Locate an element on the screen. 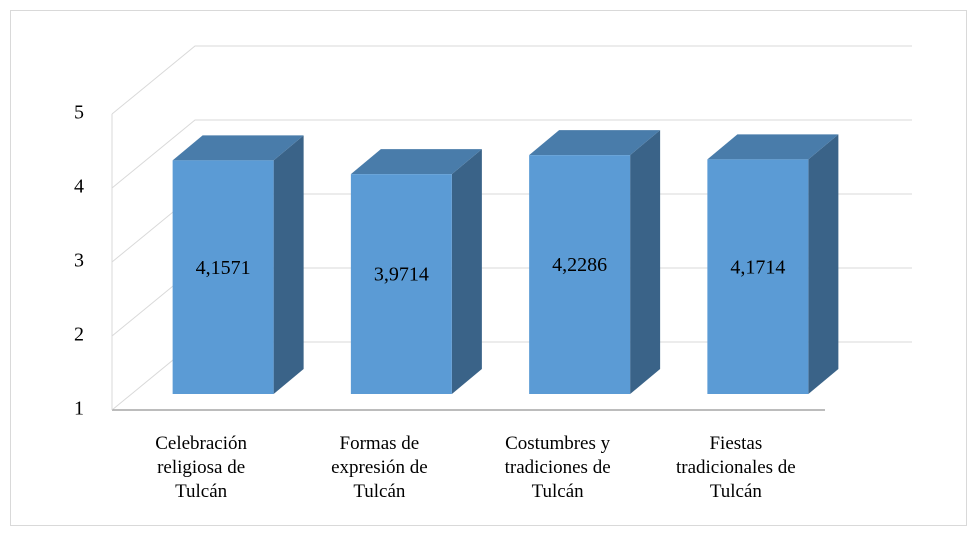 This screenshot has width=979, height=536. x-tick-label: Costumbres y tradiciones de Tulcán is located at coordinates (557, 467).